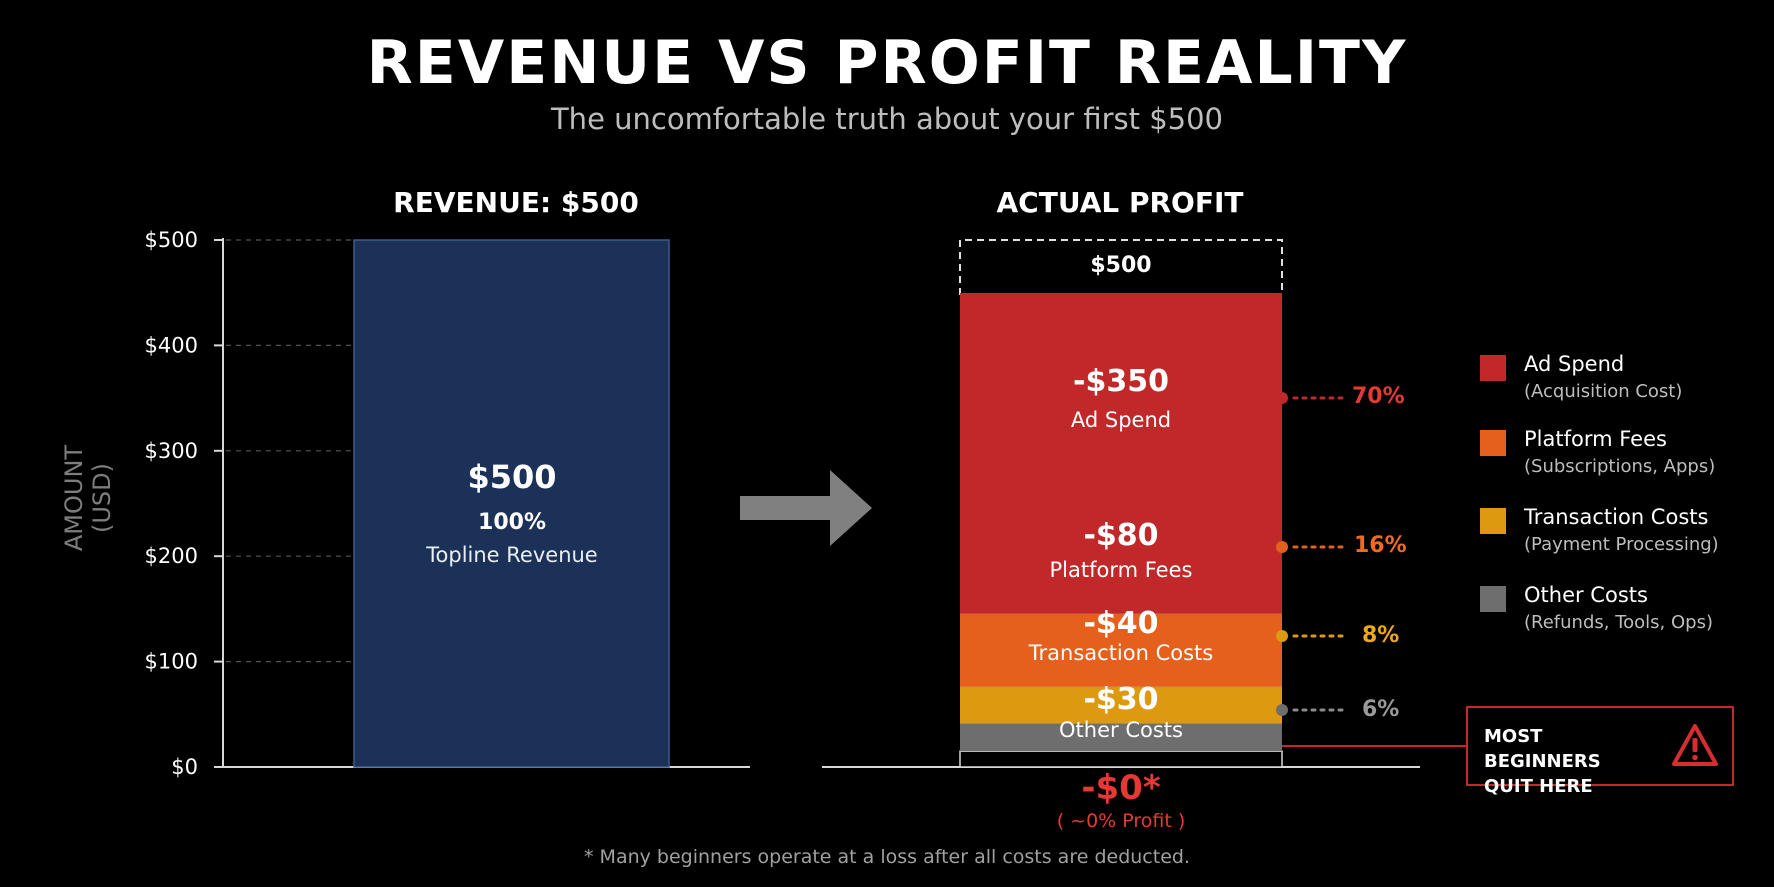  What do you see at coordinates (887, 63) in the screenshot?
I see `page-title: REVENUE VS PROFIT REALITY` at bounding box center [887, 63].